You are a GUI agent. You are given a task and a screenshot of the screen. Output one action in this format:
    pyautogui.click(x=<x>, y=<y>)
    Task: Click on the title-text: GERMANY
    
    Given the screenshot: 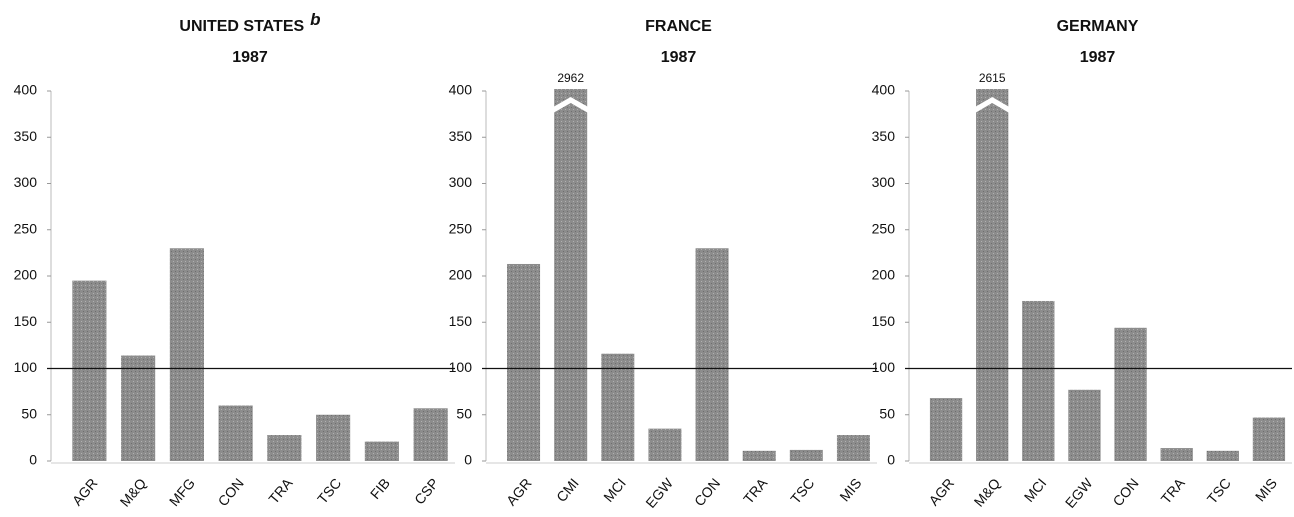 What is the action you would take?
    pyautogui.click(x=1098, y=26)
    